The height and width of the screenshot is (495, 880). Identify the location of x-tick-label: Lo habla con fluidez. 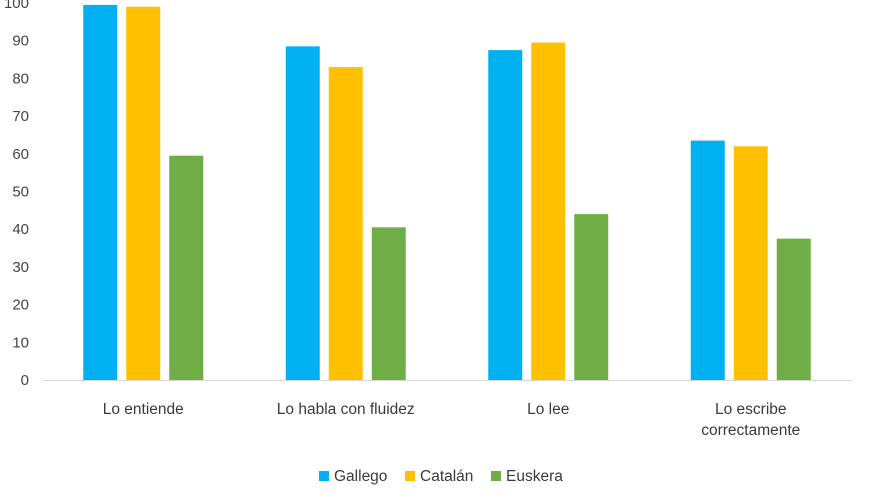
(346, 409).